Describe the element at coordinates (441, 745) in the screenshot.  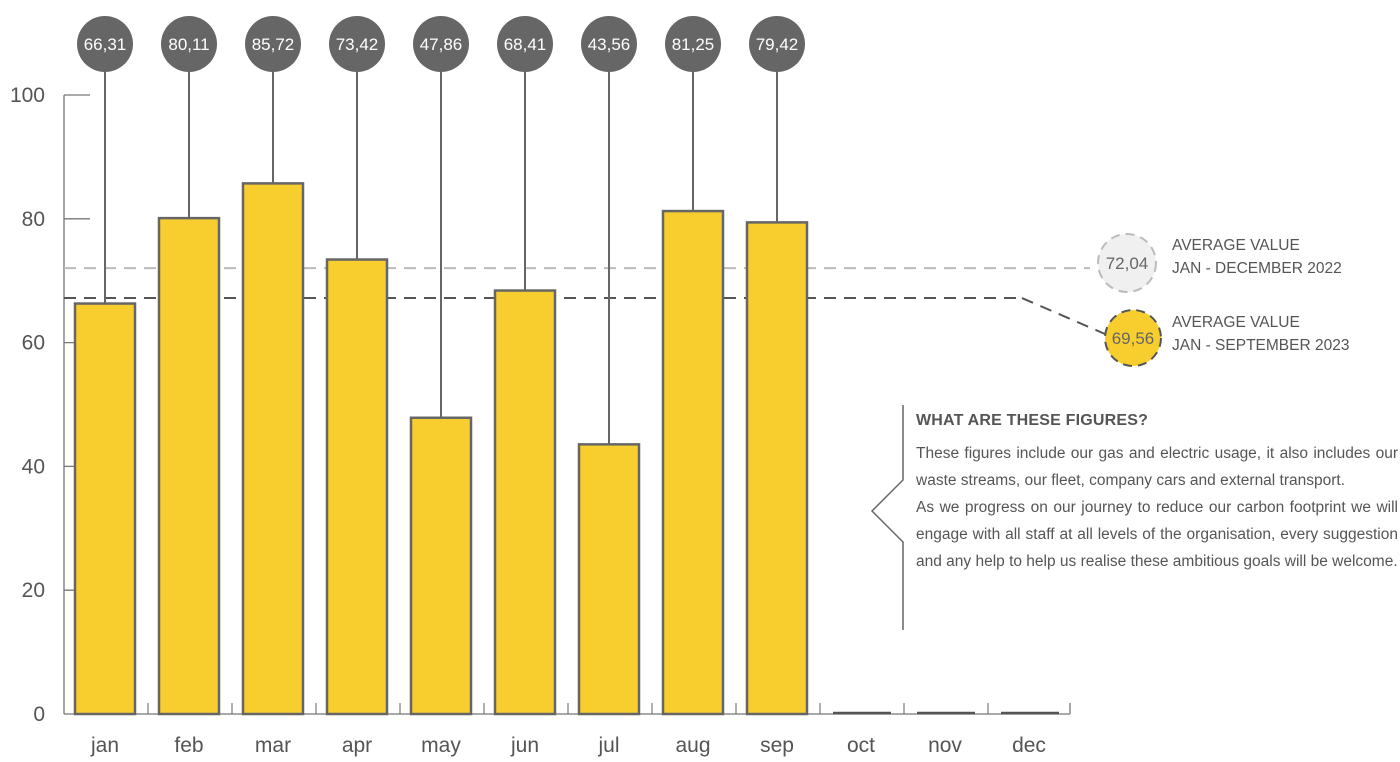
I see `x-tick-label-may: may` at that location.